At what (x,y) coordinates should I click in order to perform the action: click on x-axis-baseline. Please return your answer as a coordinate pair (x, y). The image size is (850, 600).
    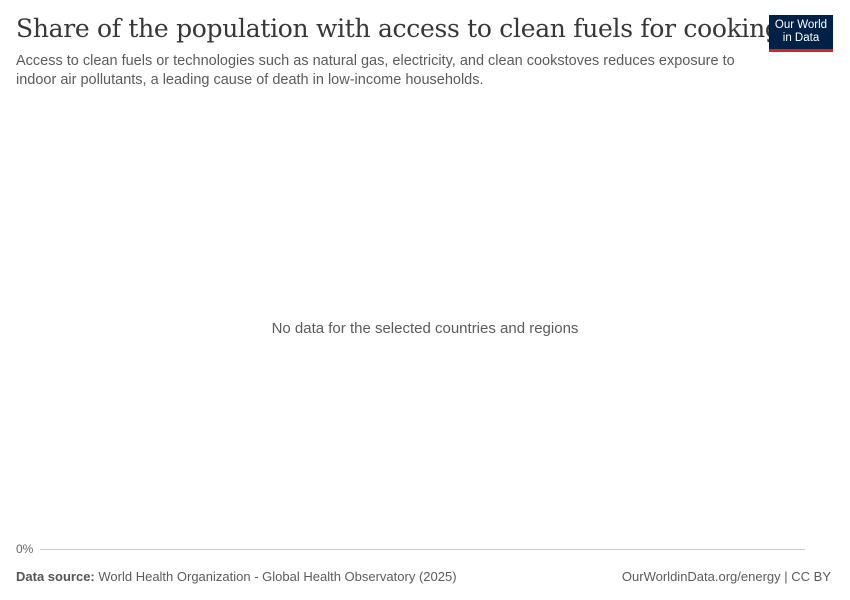
    Looking at the image, I should click on (422, 549).